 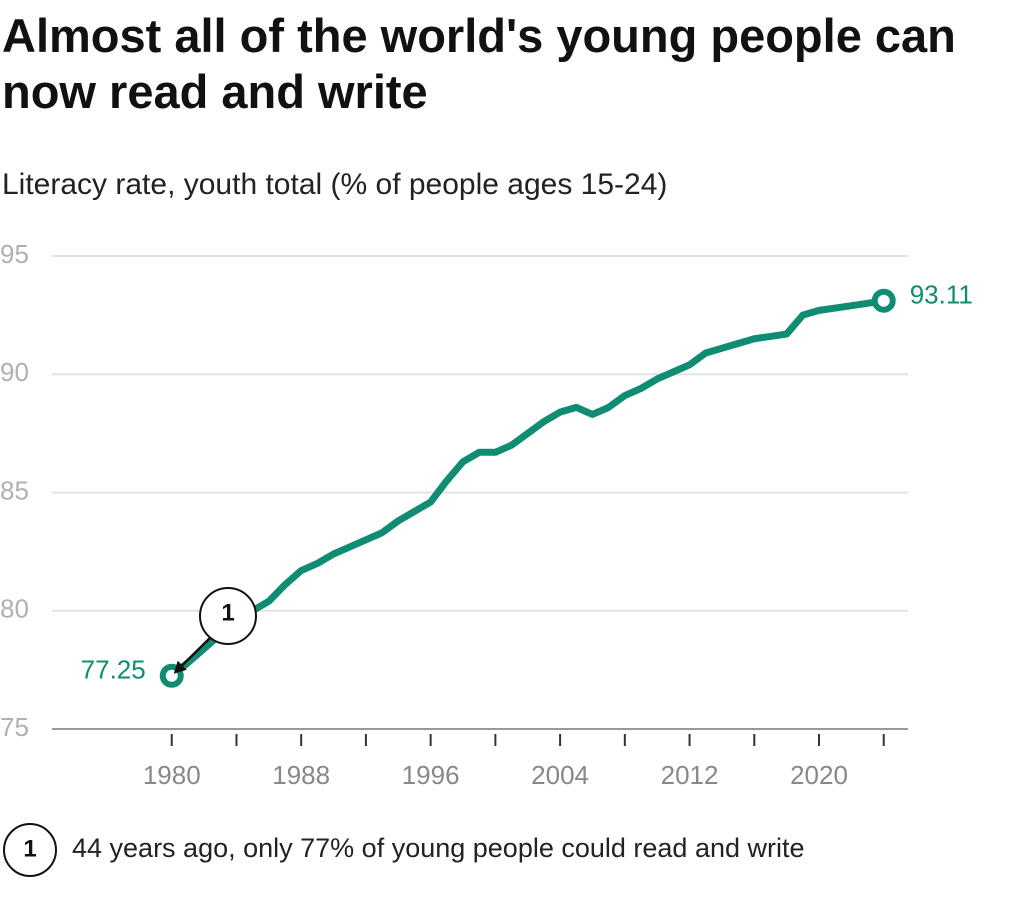 What do you see at coordinates (180, 667) in the screenshot?
I see `arrow-head` at bounding box center [180, 667].